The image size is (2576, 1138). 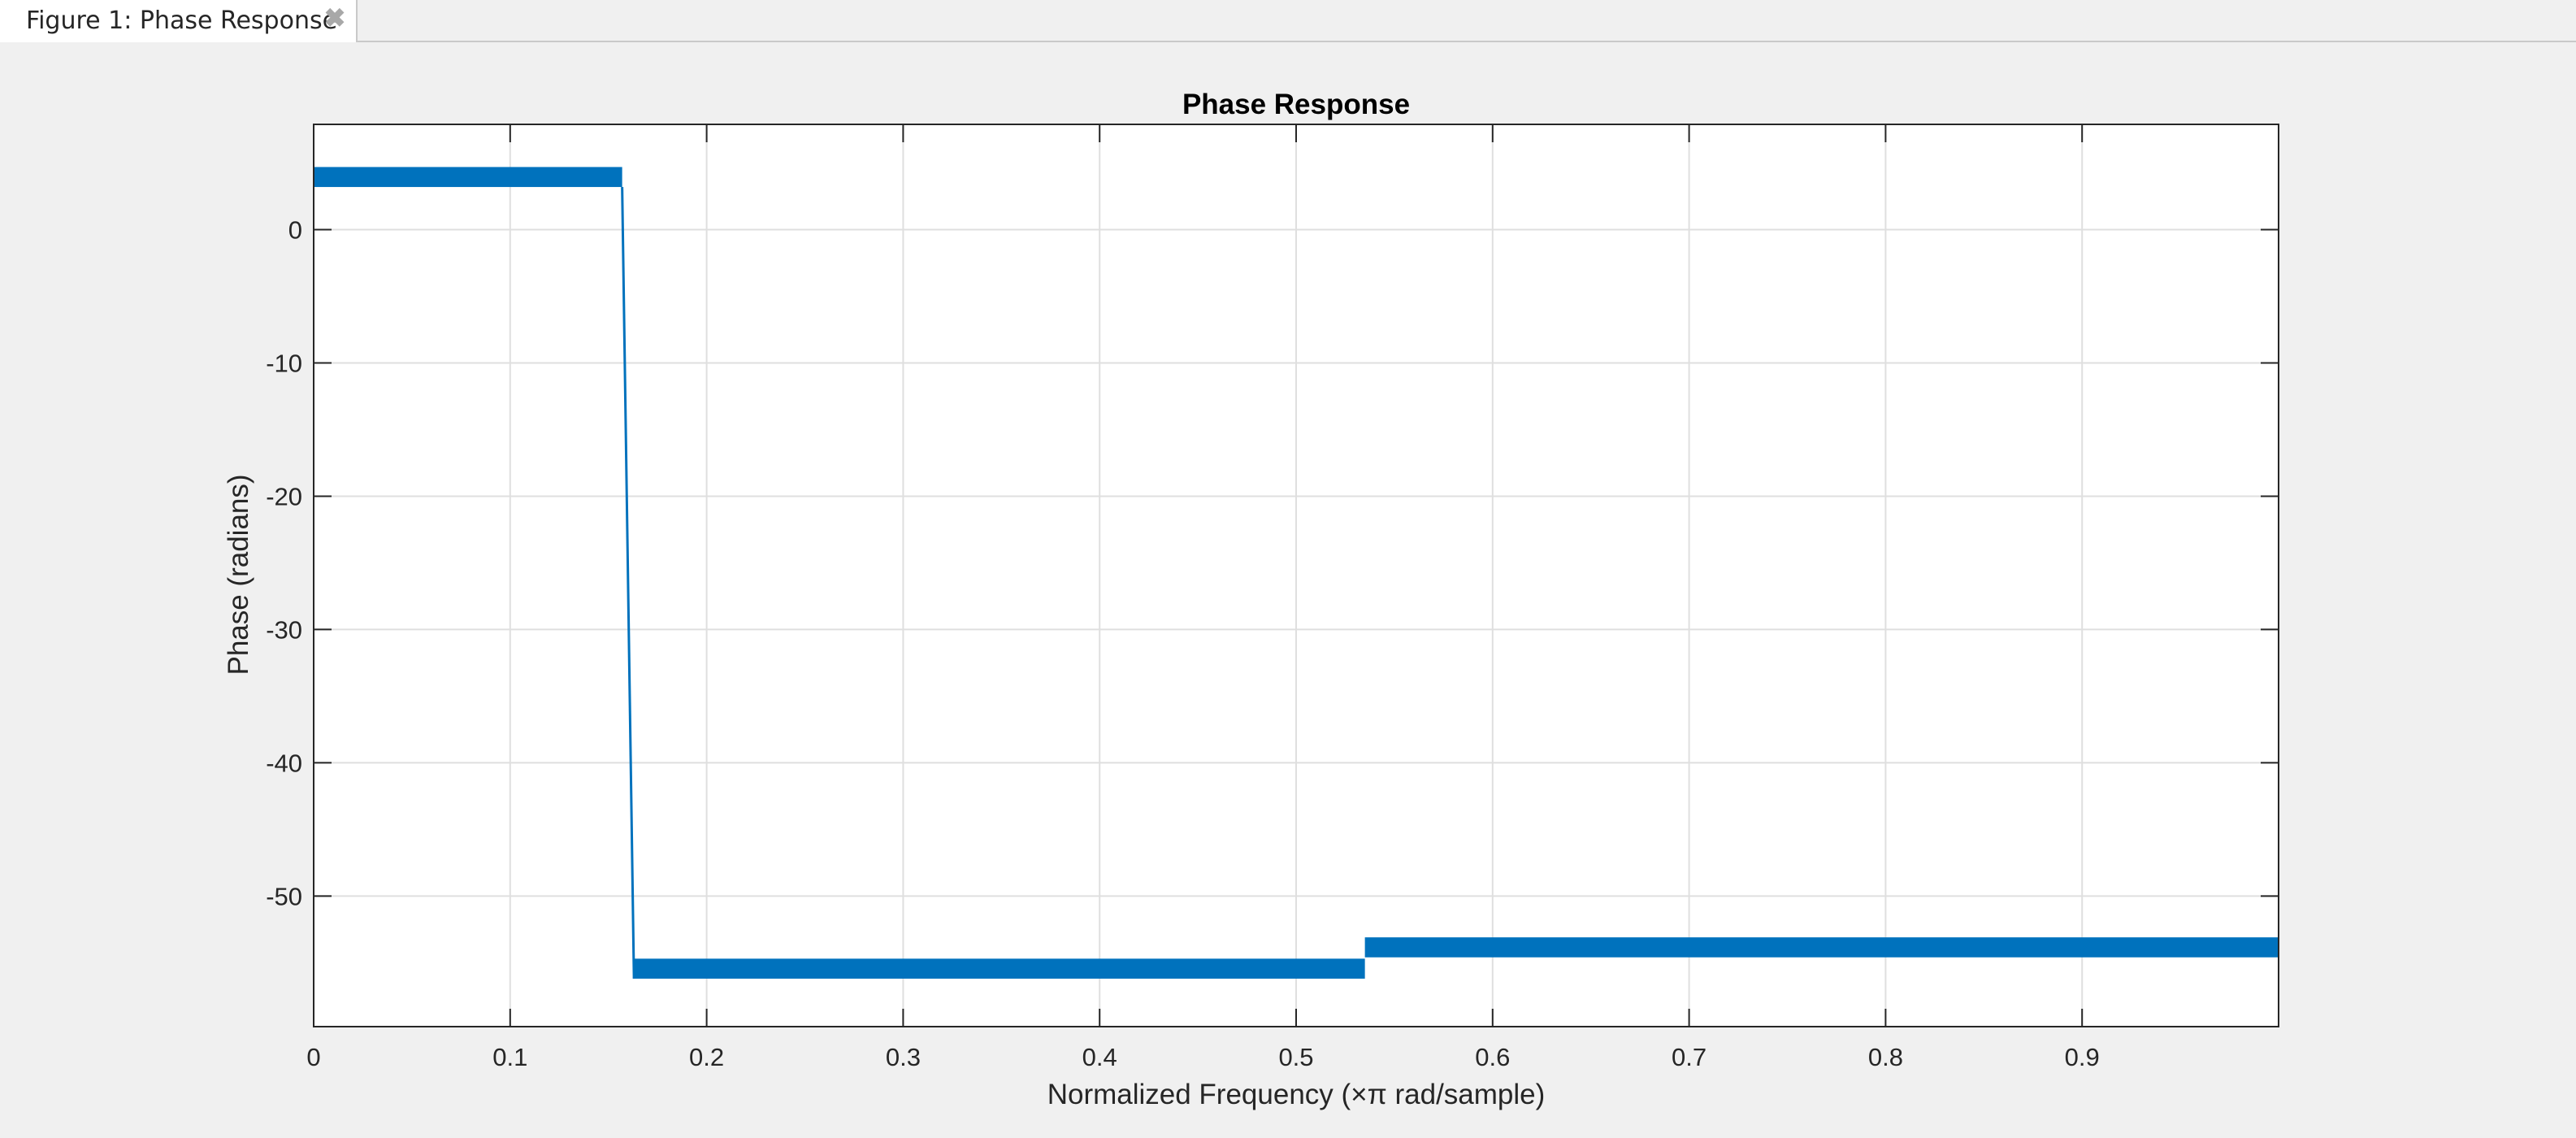 What do you see at coordinates (1099, 1057) in the screenshot?
I see `x-tick-label: 0.4` at bounding box center [1099, 1057].